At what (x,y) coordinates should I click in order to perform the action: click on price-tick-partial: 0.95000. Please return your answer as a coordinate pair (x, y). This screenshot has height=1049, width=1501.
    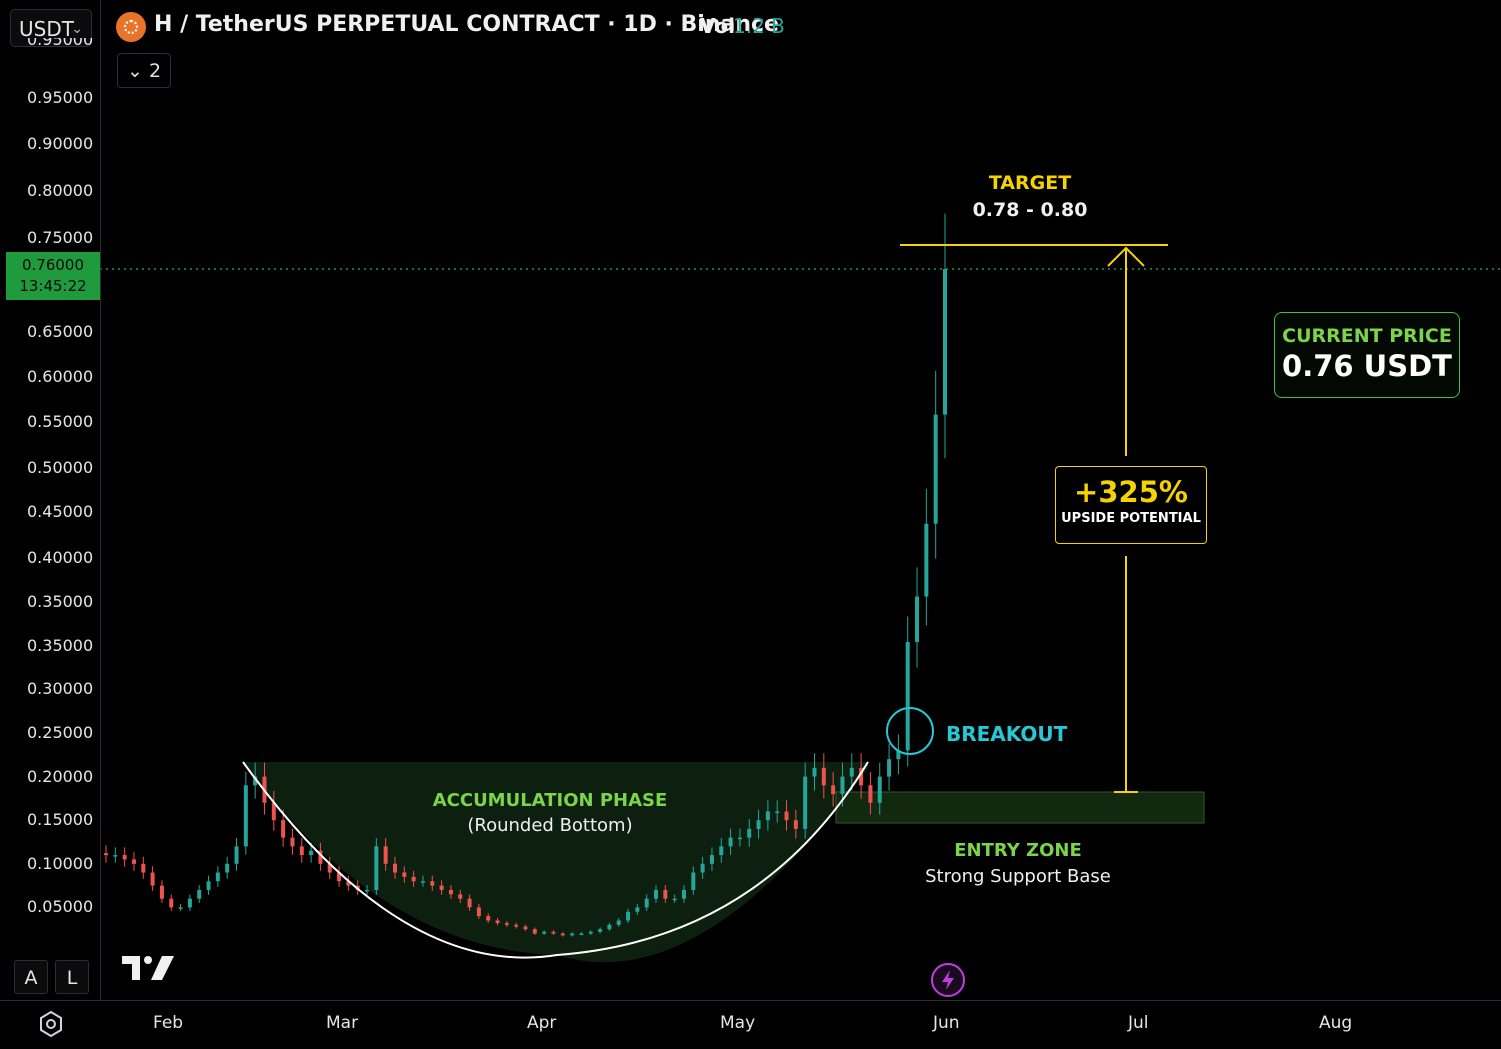
    Looking at the image, I should click on (60, 43).